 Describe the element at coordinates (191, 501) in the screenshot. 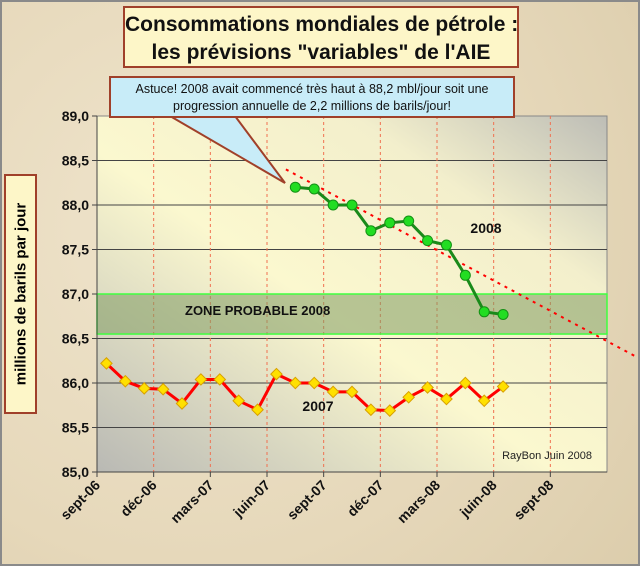

I see `x-tick-label: mars-07` at that location.